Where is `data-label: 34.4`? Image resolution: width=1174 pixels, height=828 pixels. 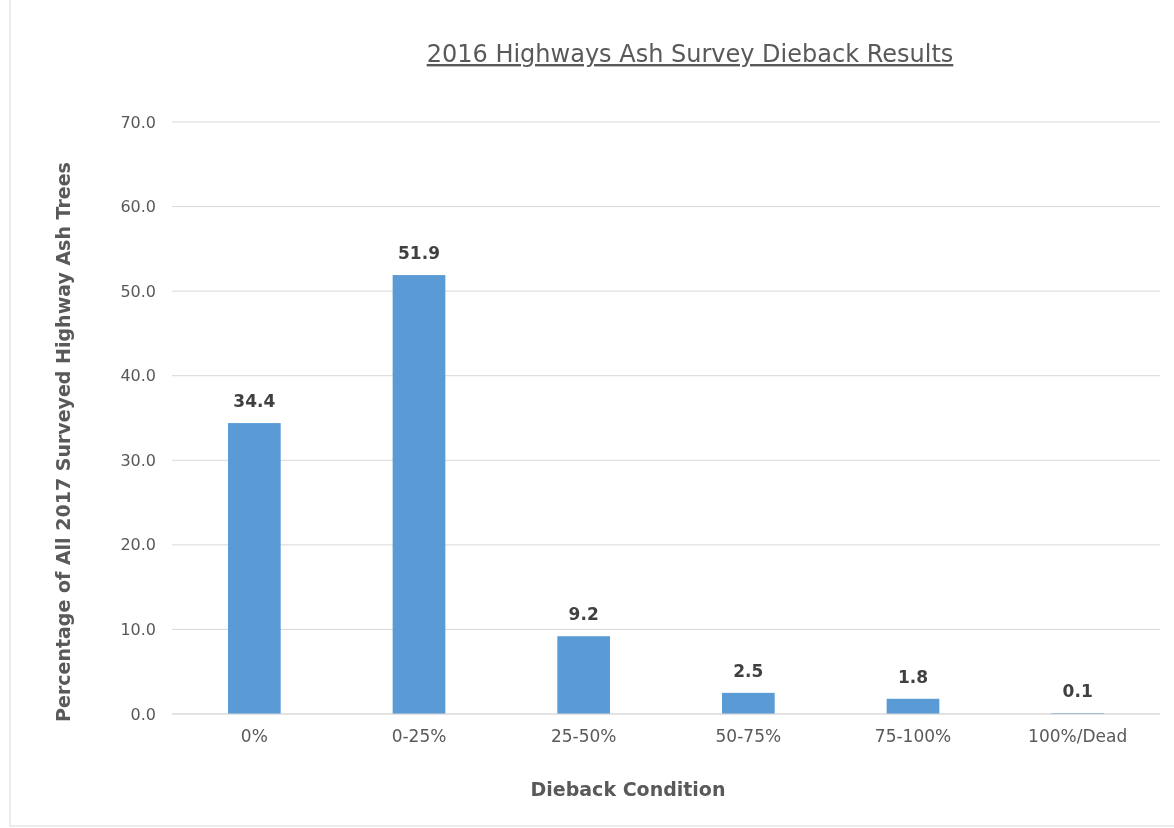 data-label: 34.4 is located at coordinates (254, 401).